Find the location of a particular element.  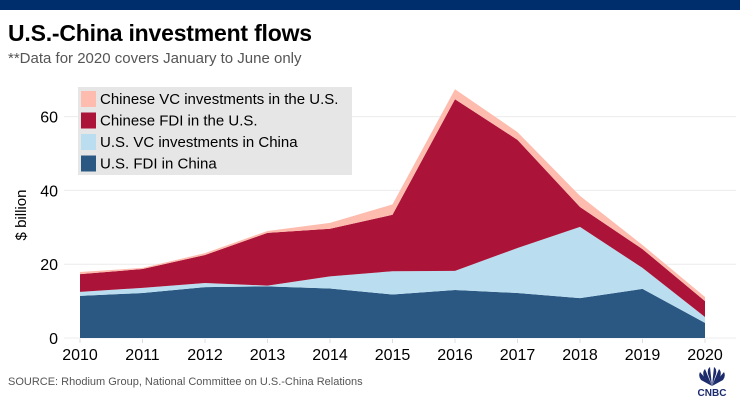

legend-label: Chinese VC investments in the U.S. is located at coordinates (219, 99).